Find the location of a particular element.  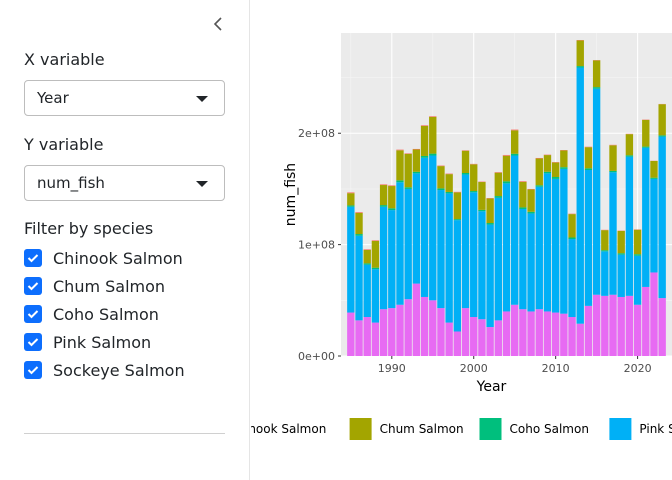

species-checkbox-chinook: Chinook Salmon is located at coordinates (103, 258).